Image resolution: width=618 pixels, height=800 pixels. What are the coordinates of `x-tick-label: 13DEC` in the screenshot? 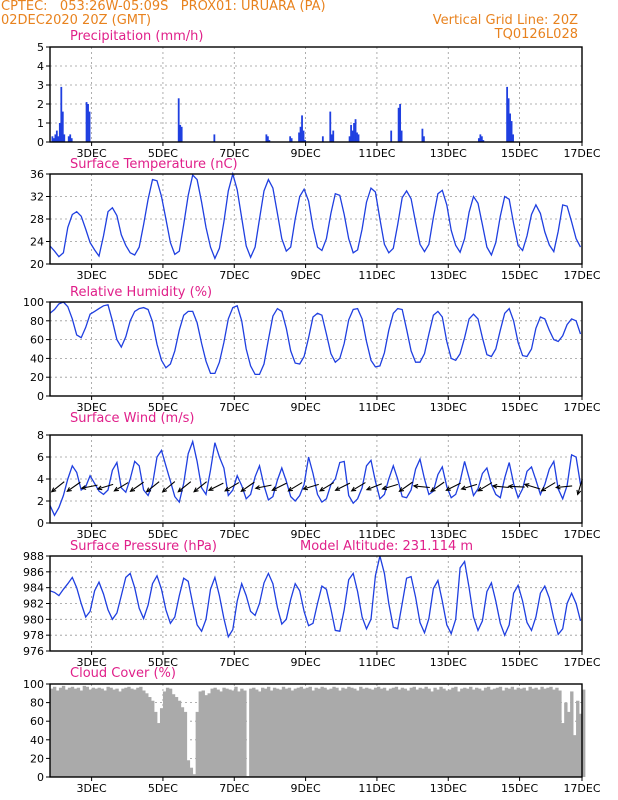 It's located at (448, 788).